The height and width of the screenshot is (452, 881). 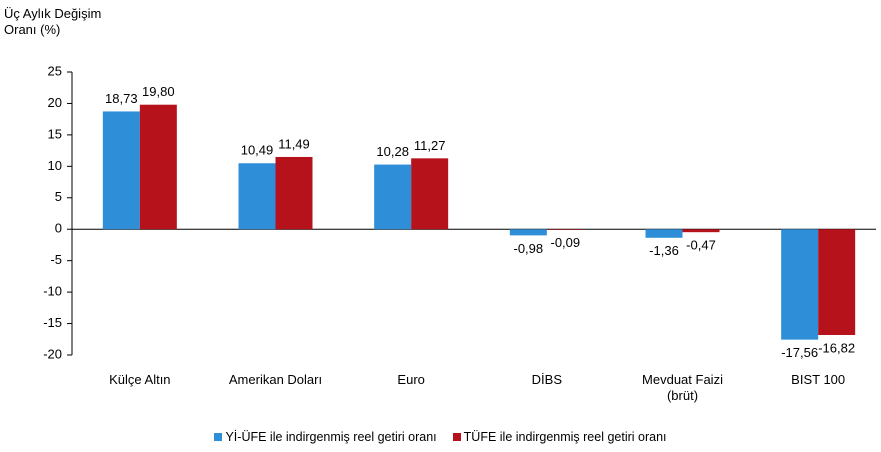 What do you see at coordinates (818, 379) in the screenshot?
I see `x-tick-label: BIST 100` at bounding box center [818, 379].